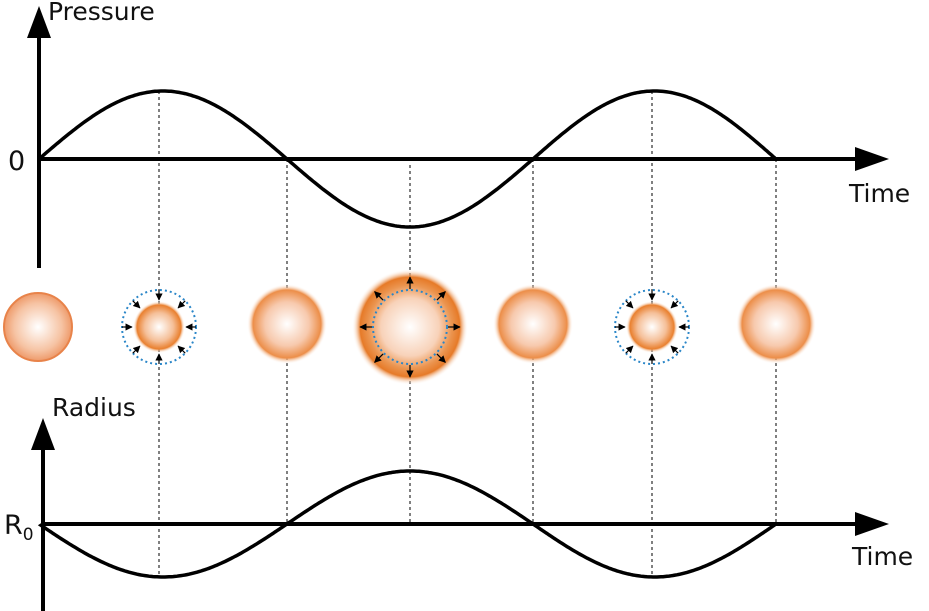  I want to click on r-symbol: R, so click(13, 525).